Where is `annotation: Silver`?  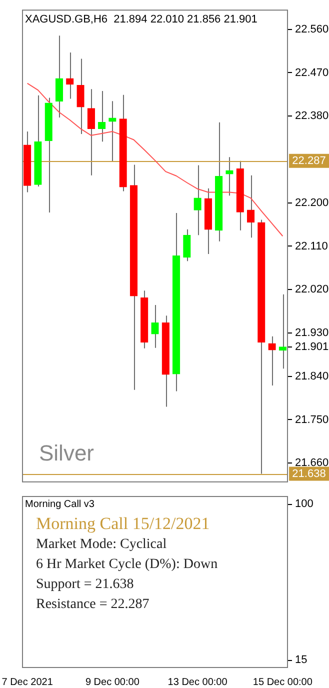
annotation: Silver is located at coordinates (66, 453).